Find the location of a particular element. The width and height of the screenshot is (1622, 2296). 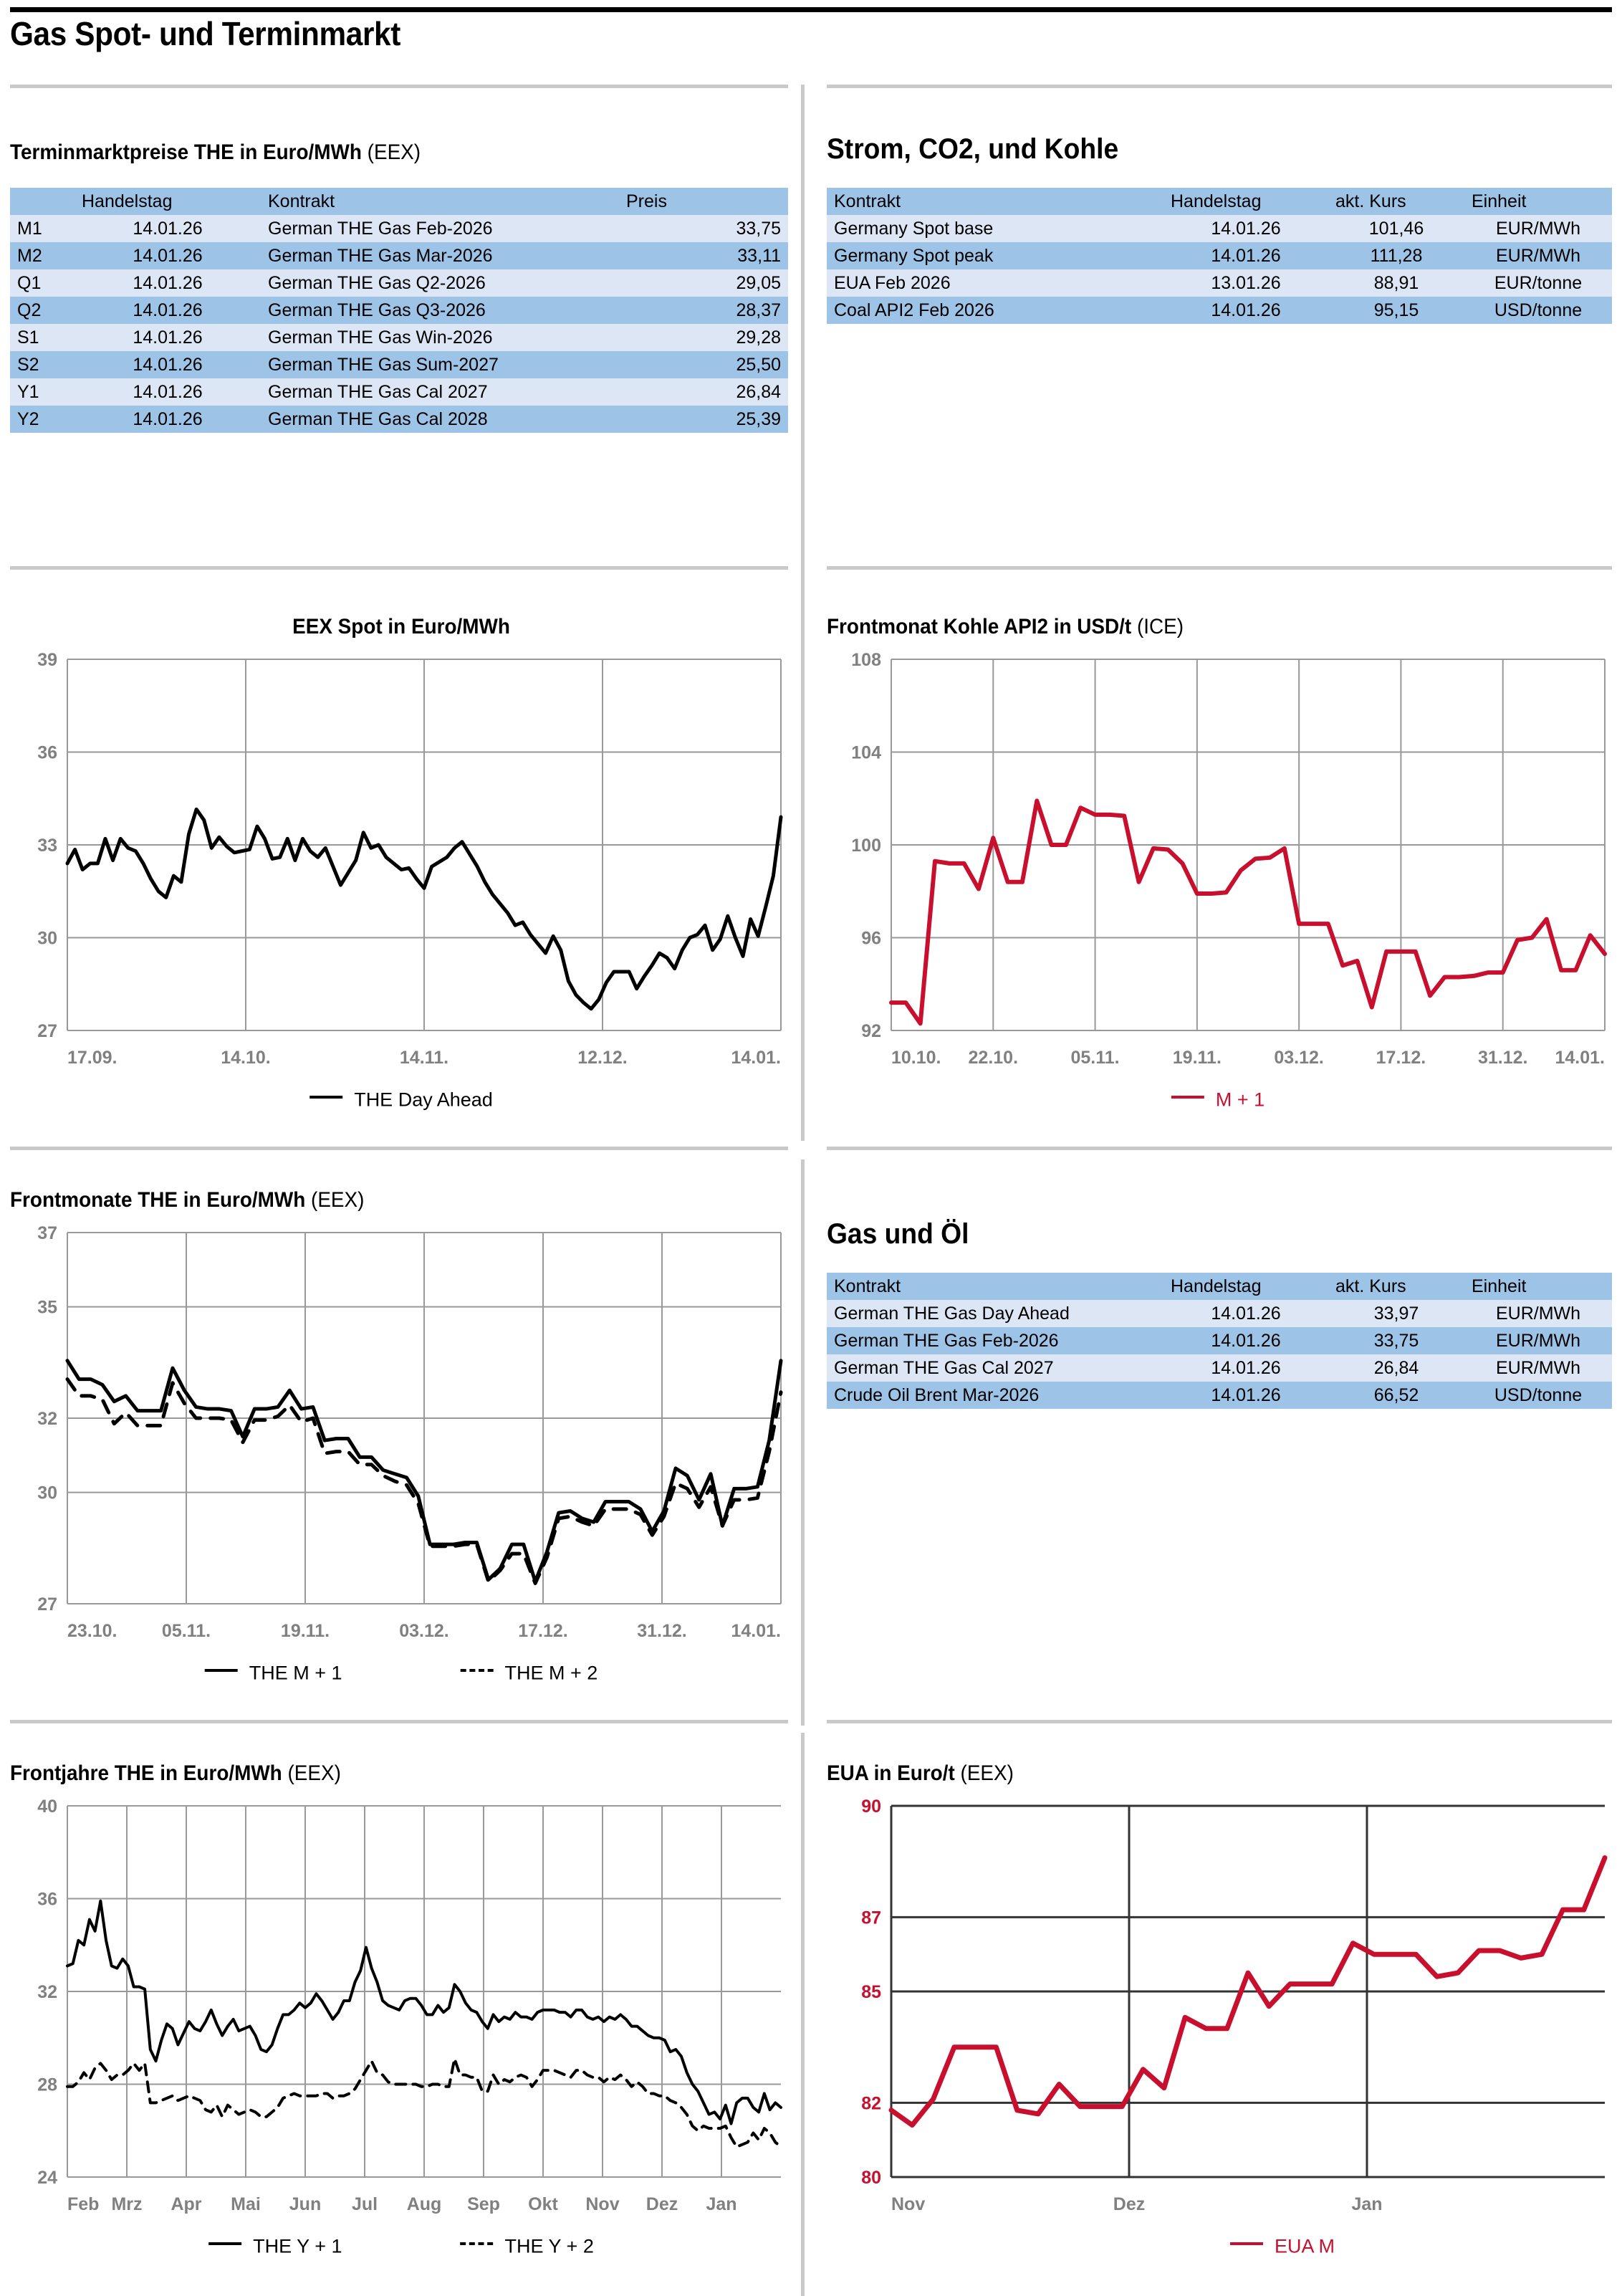

chart-title-eua: EUA in Euro/t (EEX) is located at coordinates (921, 1773).